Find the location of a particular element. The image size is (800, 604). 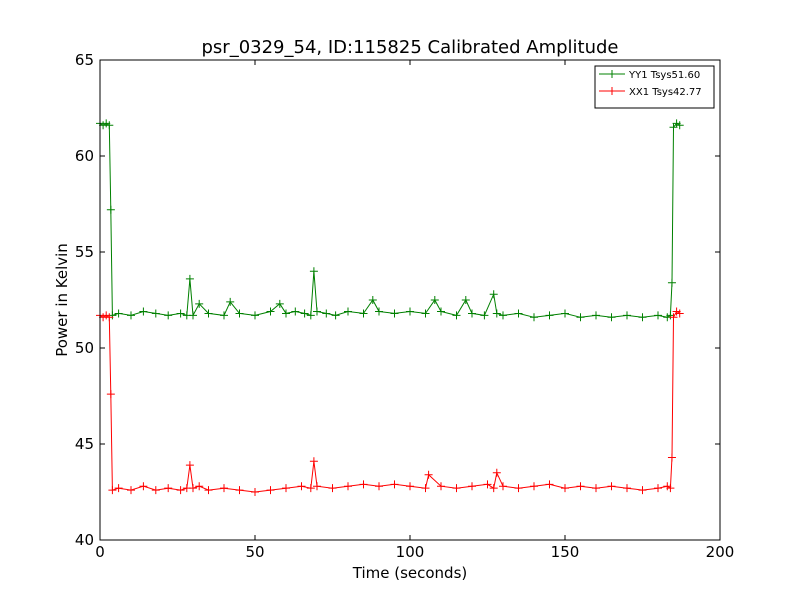

legend-label: XX1 Tsys42.77 is located at coordinates (665, 92).